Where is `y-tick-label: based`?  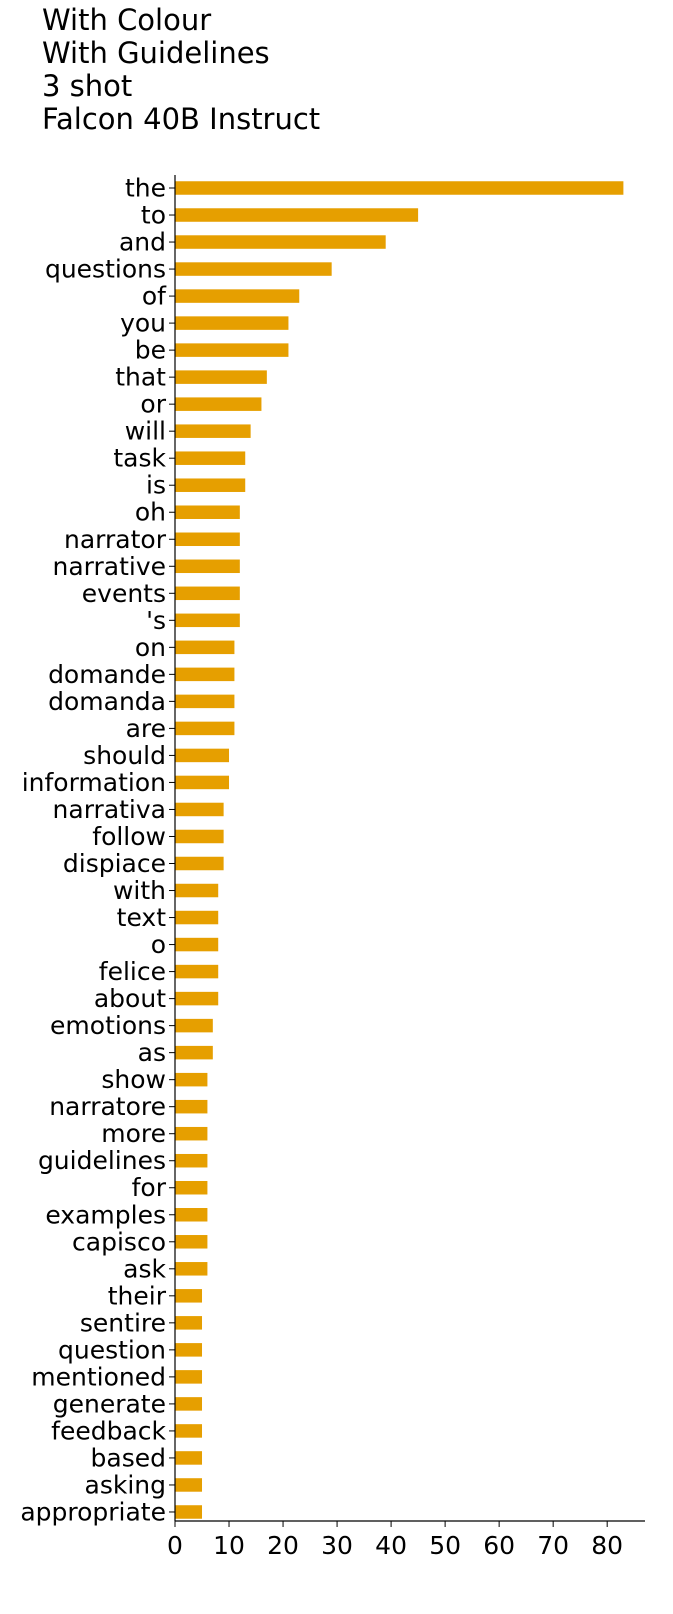 y-tick-label: based is located at coordinates (128, 1457).